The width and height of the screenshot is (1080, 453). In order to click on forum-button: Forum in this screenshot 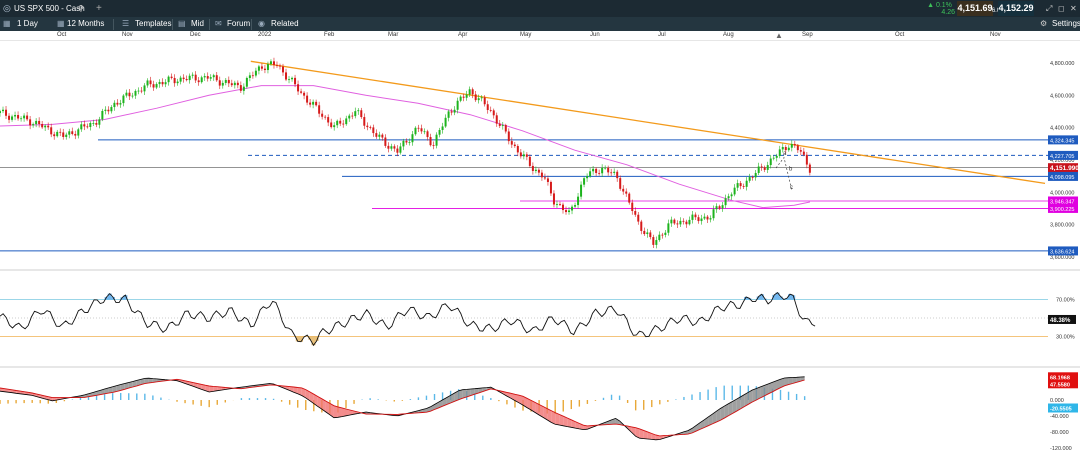, I will do `click(239, 23)`.